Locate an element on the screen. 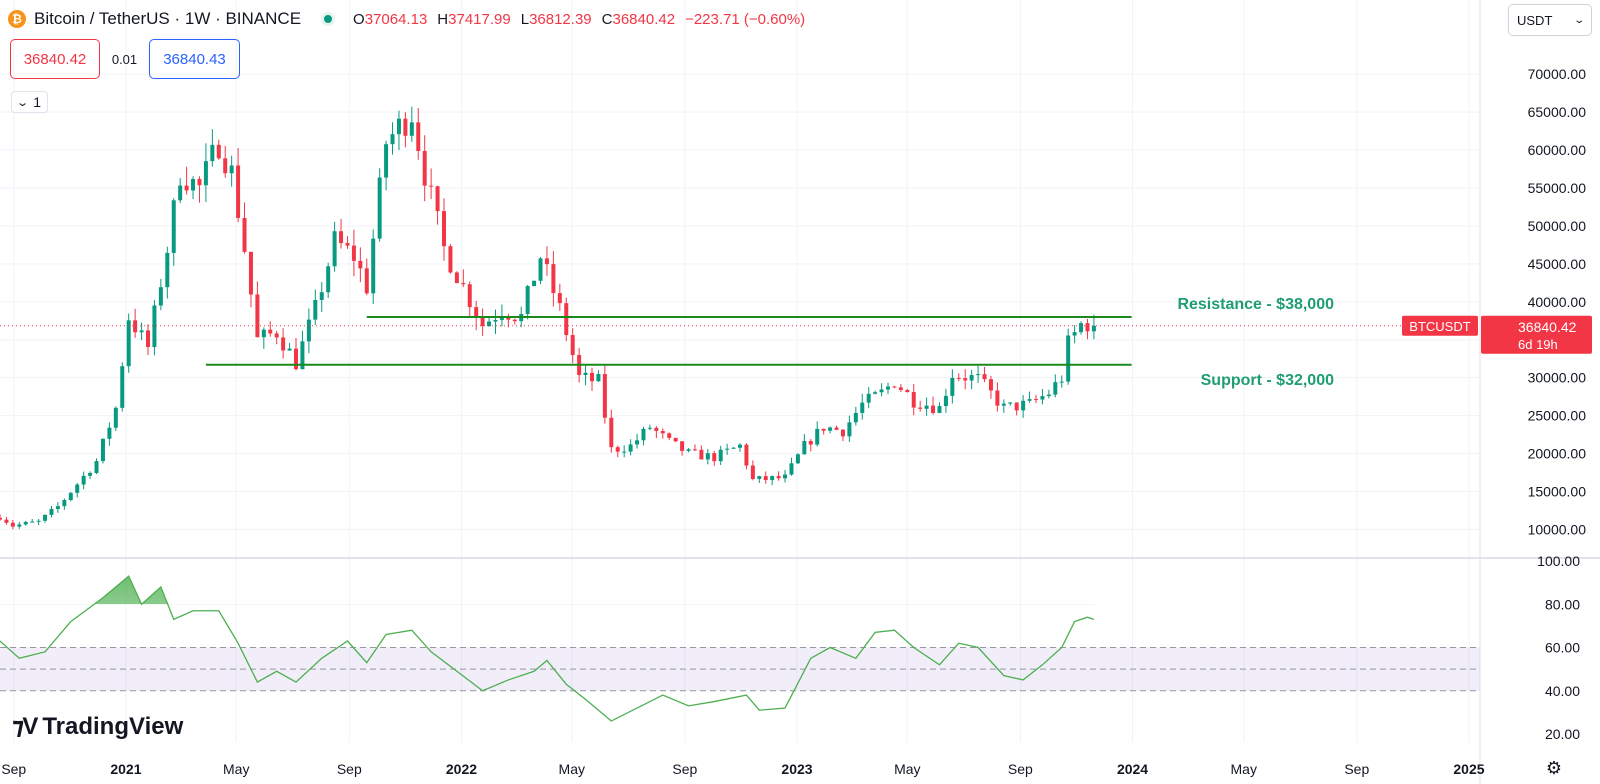 The height and width of the screenshot is (784, 1600). rsi-tick-label: 80.00 is located at coordinates (1562, 604).